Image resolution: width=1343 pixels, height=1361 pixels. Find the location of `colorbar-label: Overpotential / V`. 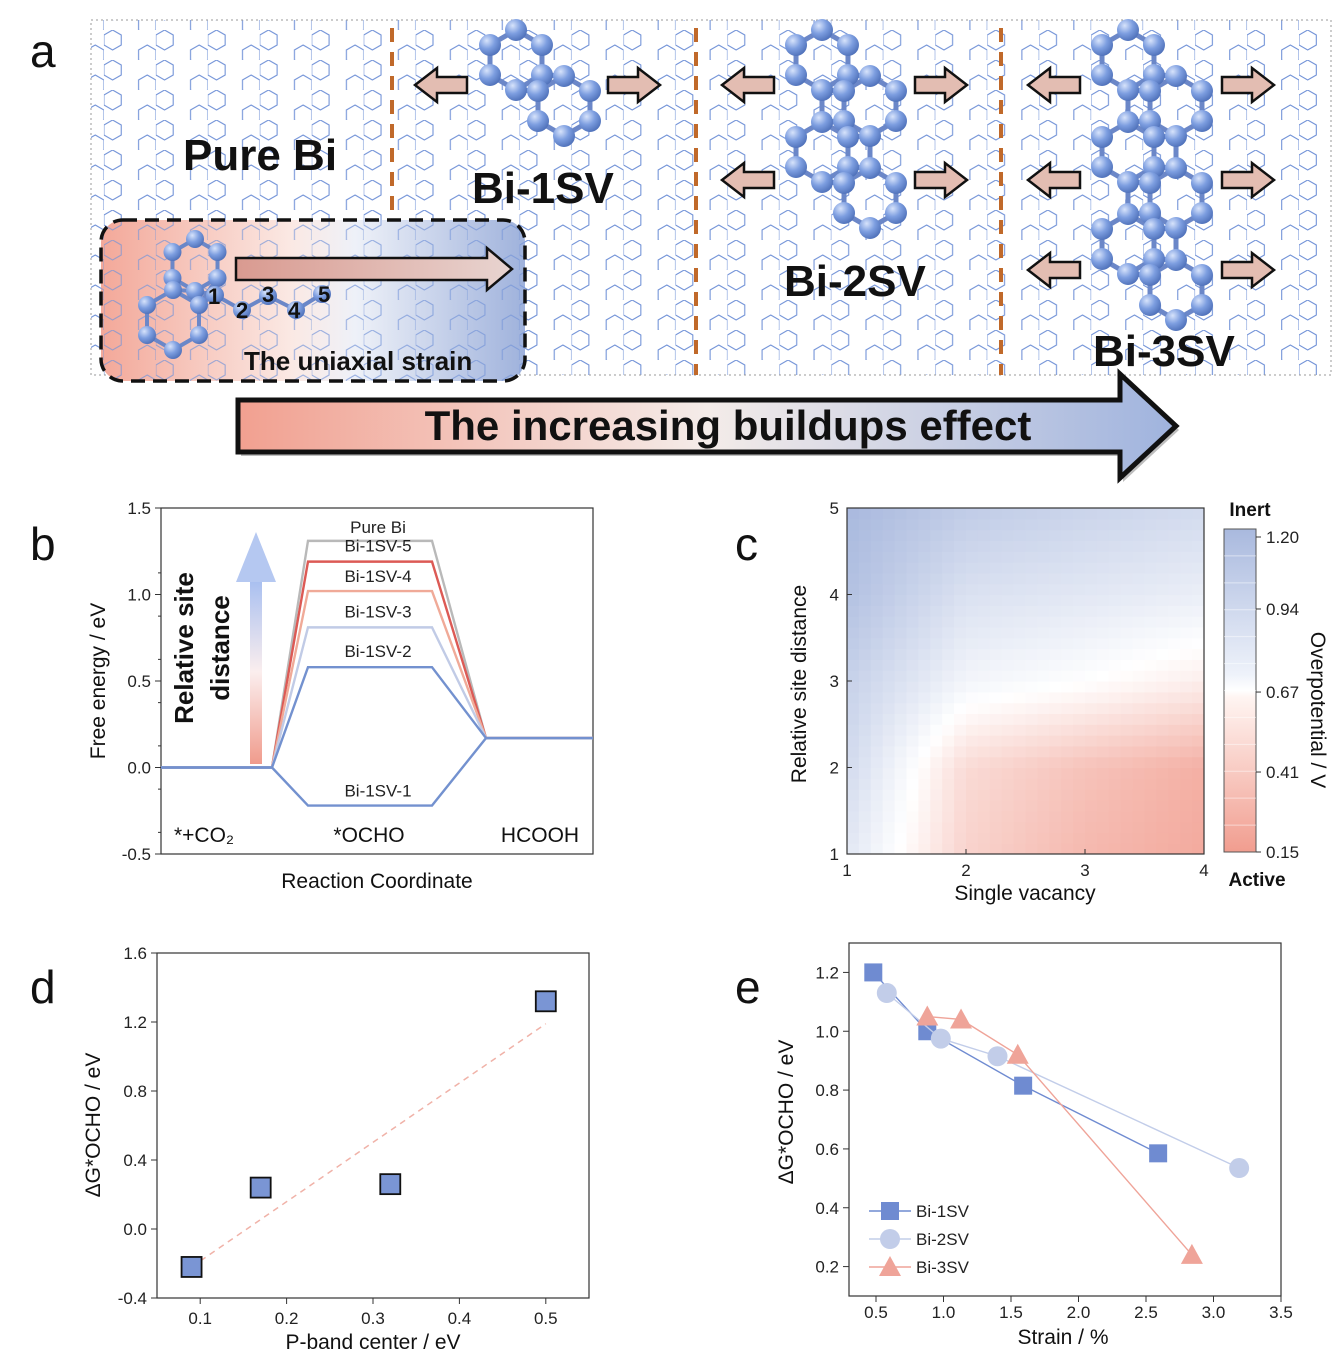

colorbar-label: Overpotential / V is located at coordinates (1317, 710).